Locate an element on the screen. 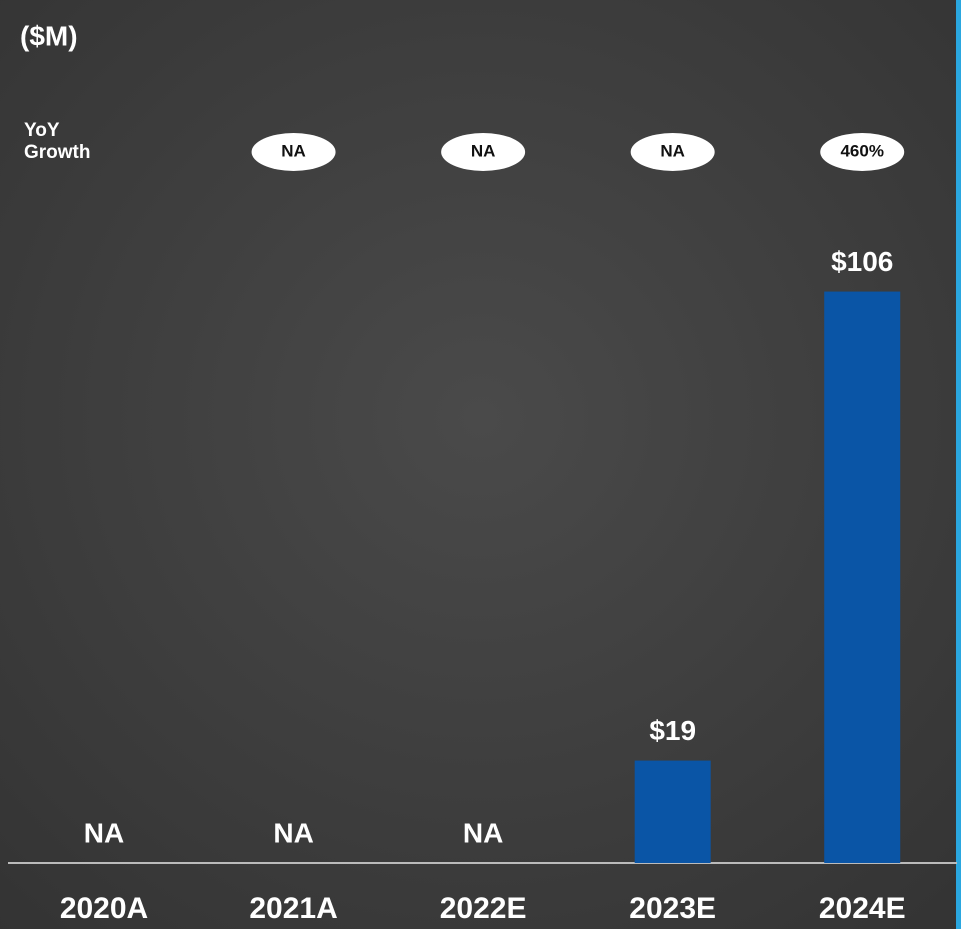  x-tick-label: 2023E is located at coordinates (672, 908).